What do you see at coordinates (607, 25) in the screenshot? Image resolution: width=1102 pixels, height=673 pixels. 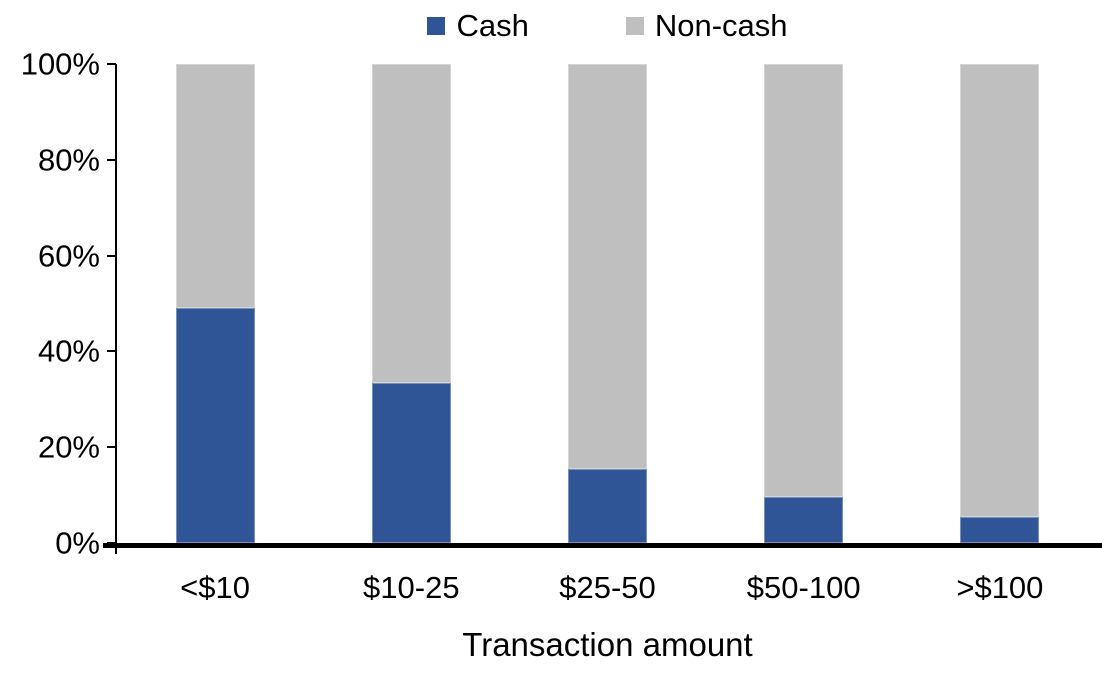 I see `legend: Cash Non-cash` at bounding box center [607, 25].